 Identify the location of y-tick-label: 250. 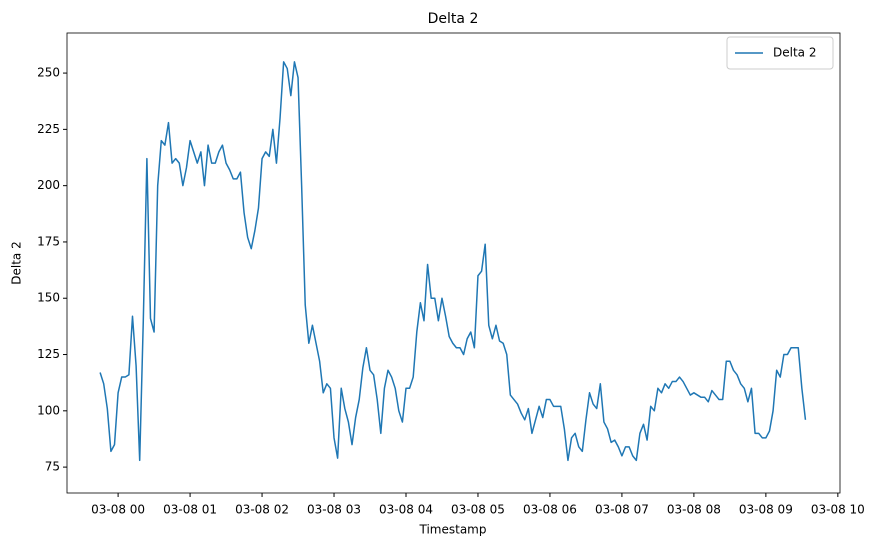
(48, 73).